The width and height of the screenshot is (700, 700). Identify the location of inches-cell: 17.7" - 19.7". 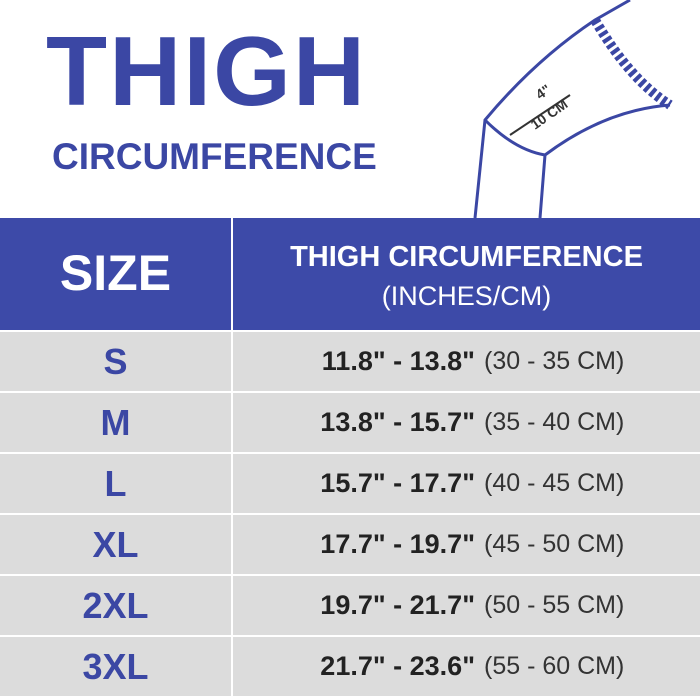
(397, 544).